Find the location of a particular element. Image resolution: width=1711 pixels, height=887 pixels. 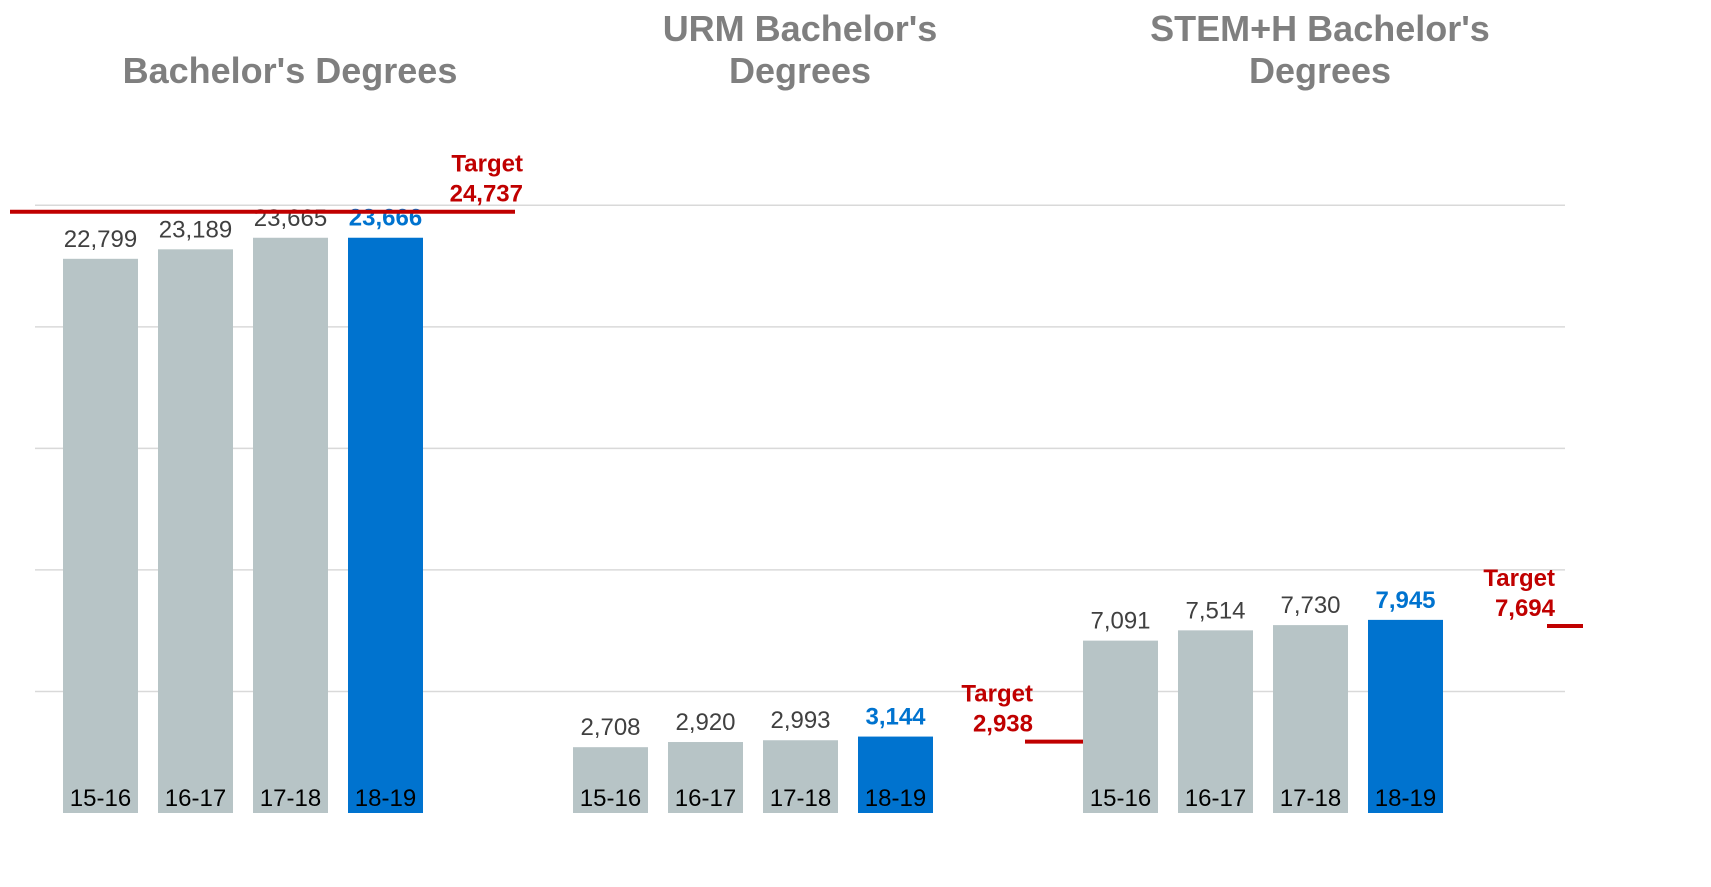

target-value: 7,694 is located at coordinates (1525, 608).